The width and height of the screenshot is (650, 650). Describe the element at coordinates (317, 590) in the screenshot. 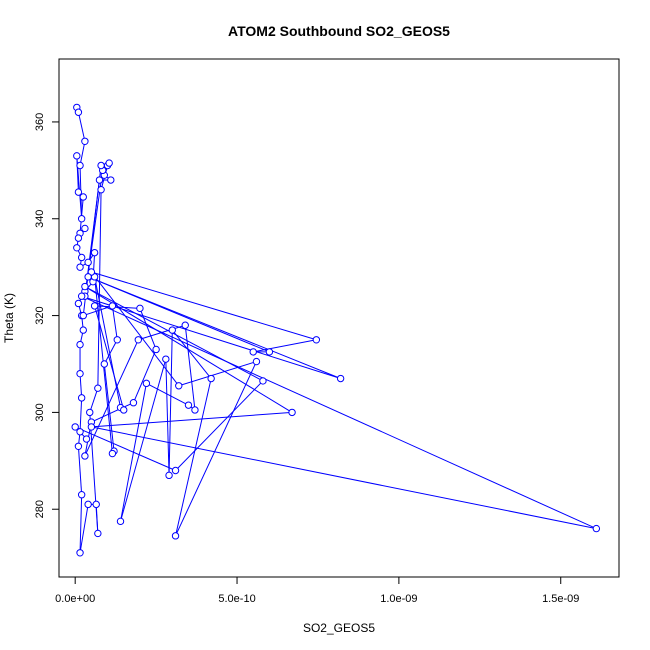

I see `x-axis: 0.0e+00 5.0e-10 1.0e-09 1.5e-09` at that location.